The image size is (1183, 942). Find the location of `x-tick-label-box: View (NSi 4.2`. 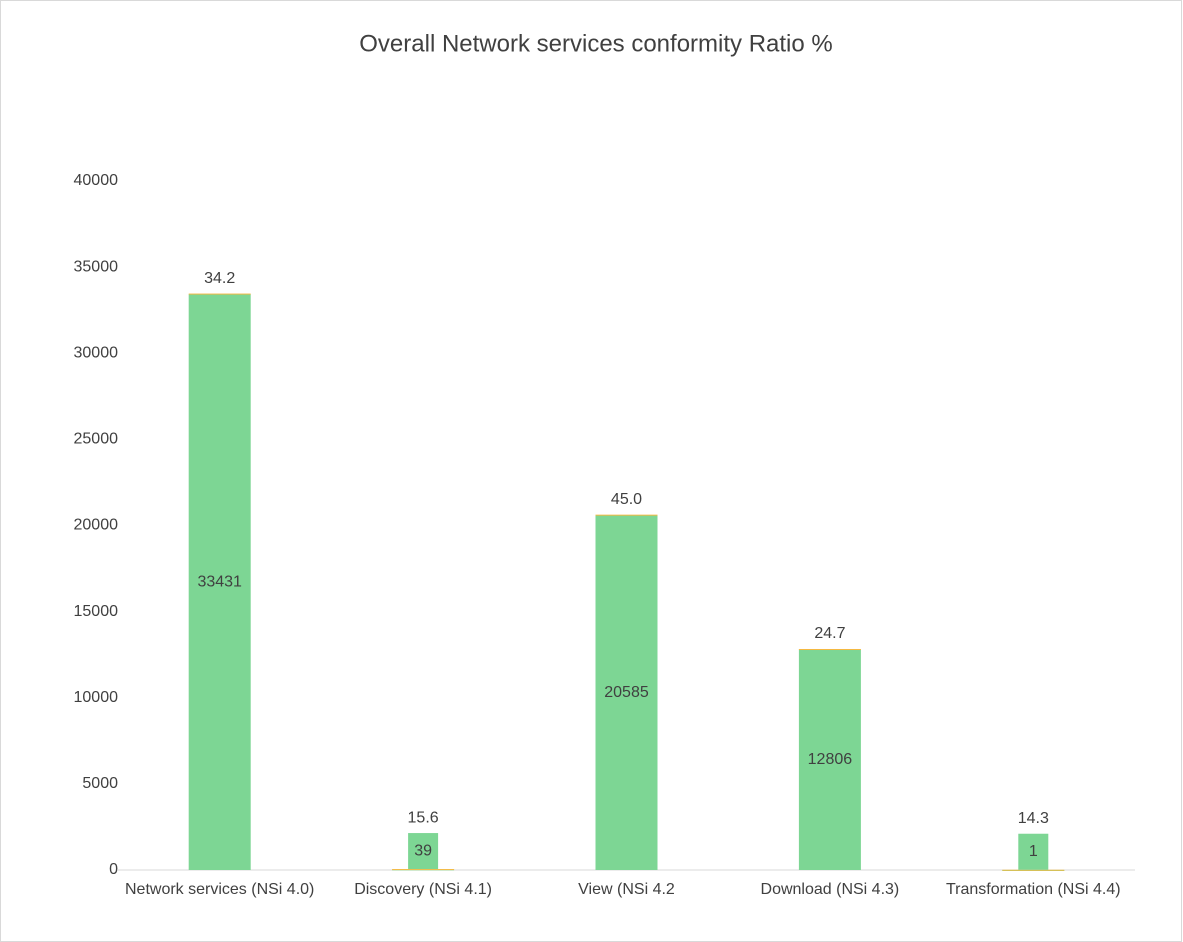

x-tick-label-box: View (NSi 4.2 is located at coordinates (626, 889).